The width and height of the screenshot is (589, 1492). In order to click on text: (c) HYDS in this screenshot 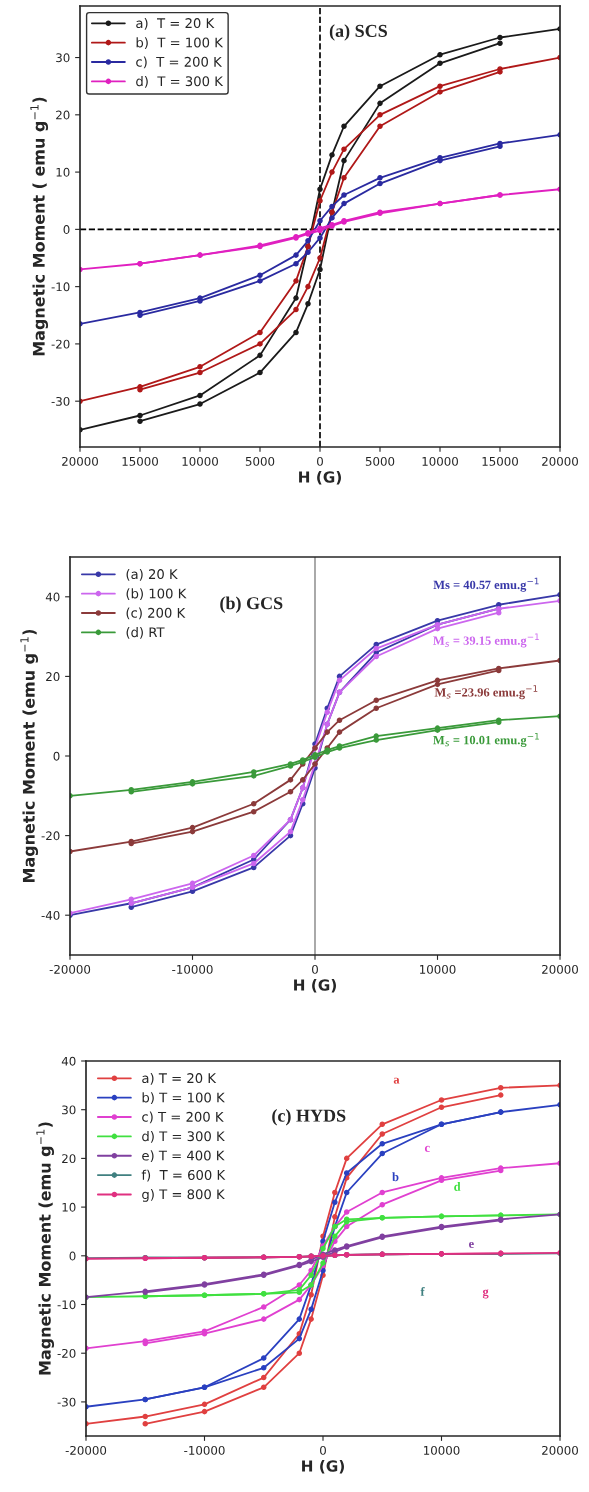, I will do `click(309, 1117)`.